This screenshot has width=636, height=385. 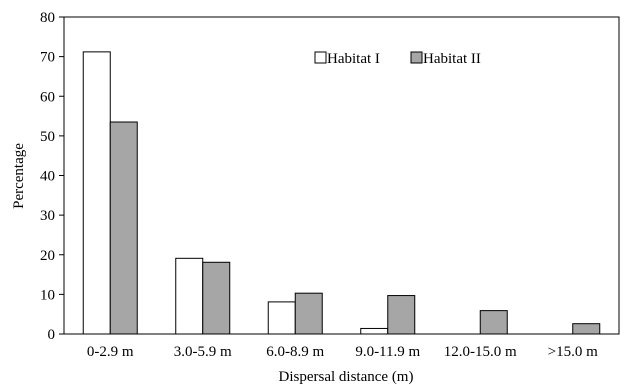 What do you see at coordinates (110, 352) in the screenshot?
I see `x-tick-label: 0-2.9 m` at bounding box center [110, 352].